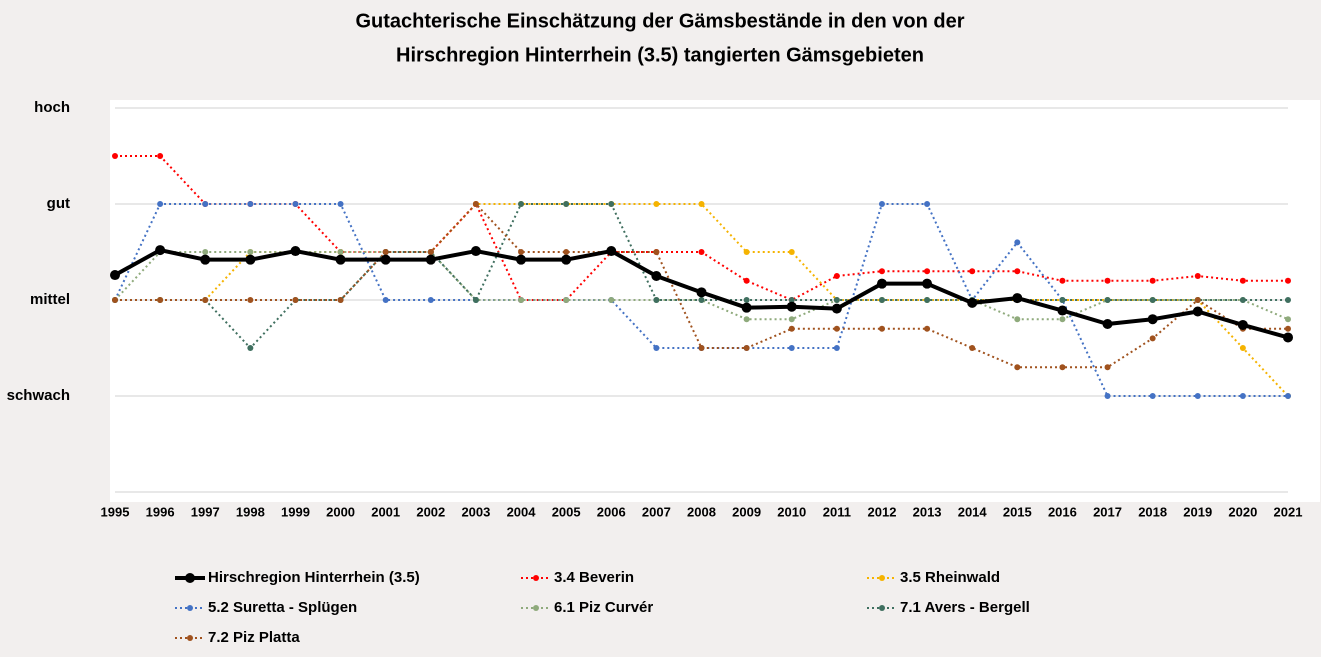 This screenshot has width=1321, height=657. What do you see at coordinates (1242, 511) in the screenshot?
I see `x-tick-label: 2020` at bounding box center [1242, 511].